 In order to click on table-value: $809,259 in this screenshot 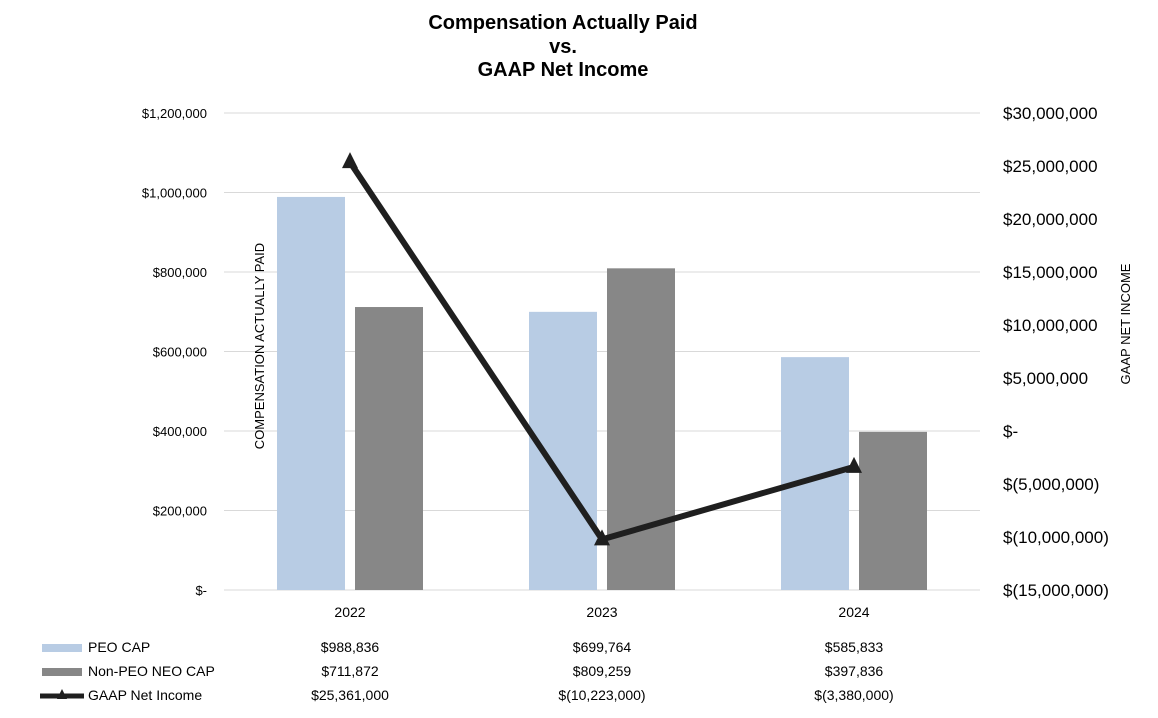, I will do `click(602, 671)`.